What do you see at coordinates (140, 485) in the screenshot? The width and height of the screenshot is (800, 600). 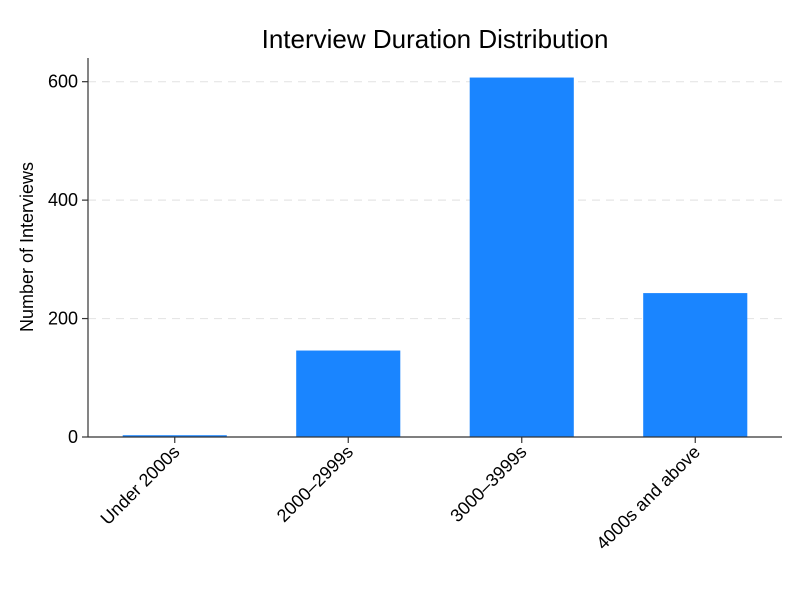 I see `x-tick-label: Under 2000s` at bounding box center [140, 485].